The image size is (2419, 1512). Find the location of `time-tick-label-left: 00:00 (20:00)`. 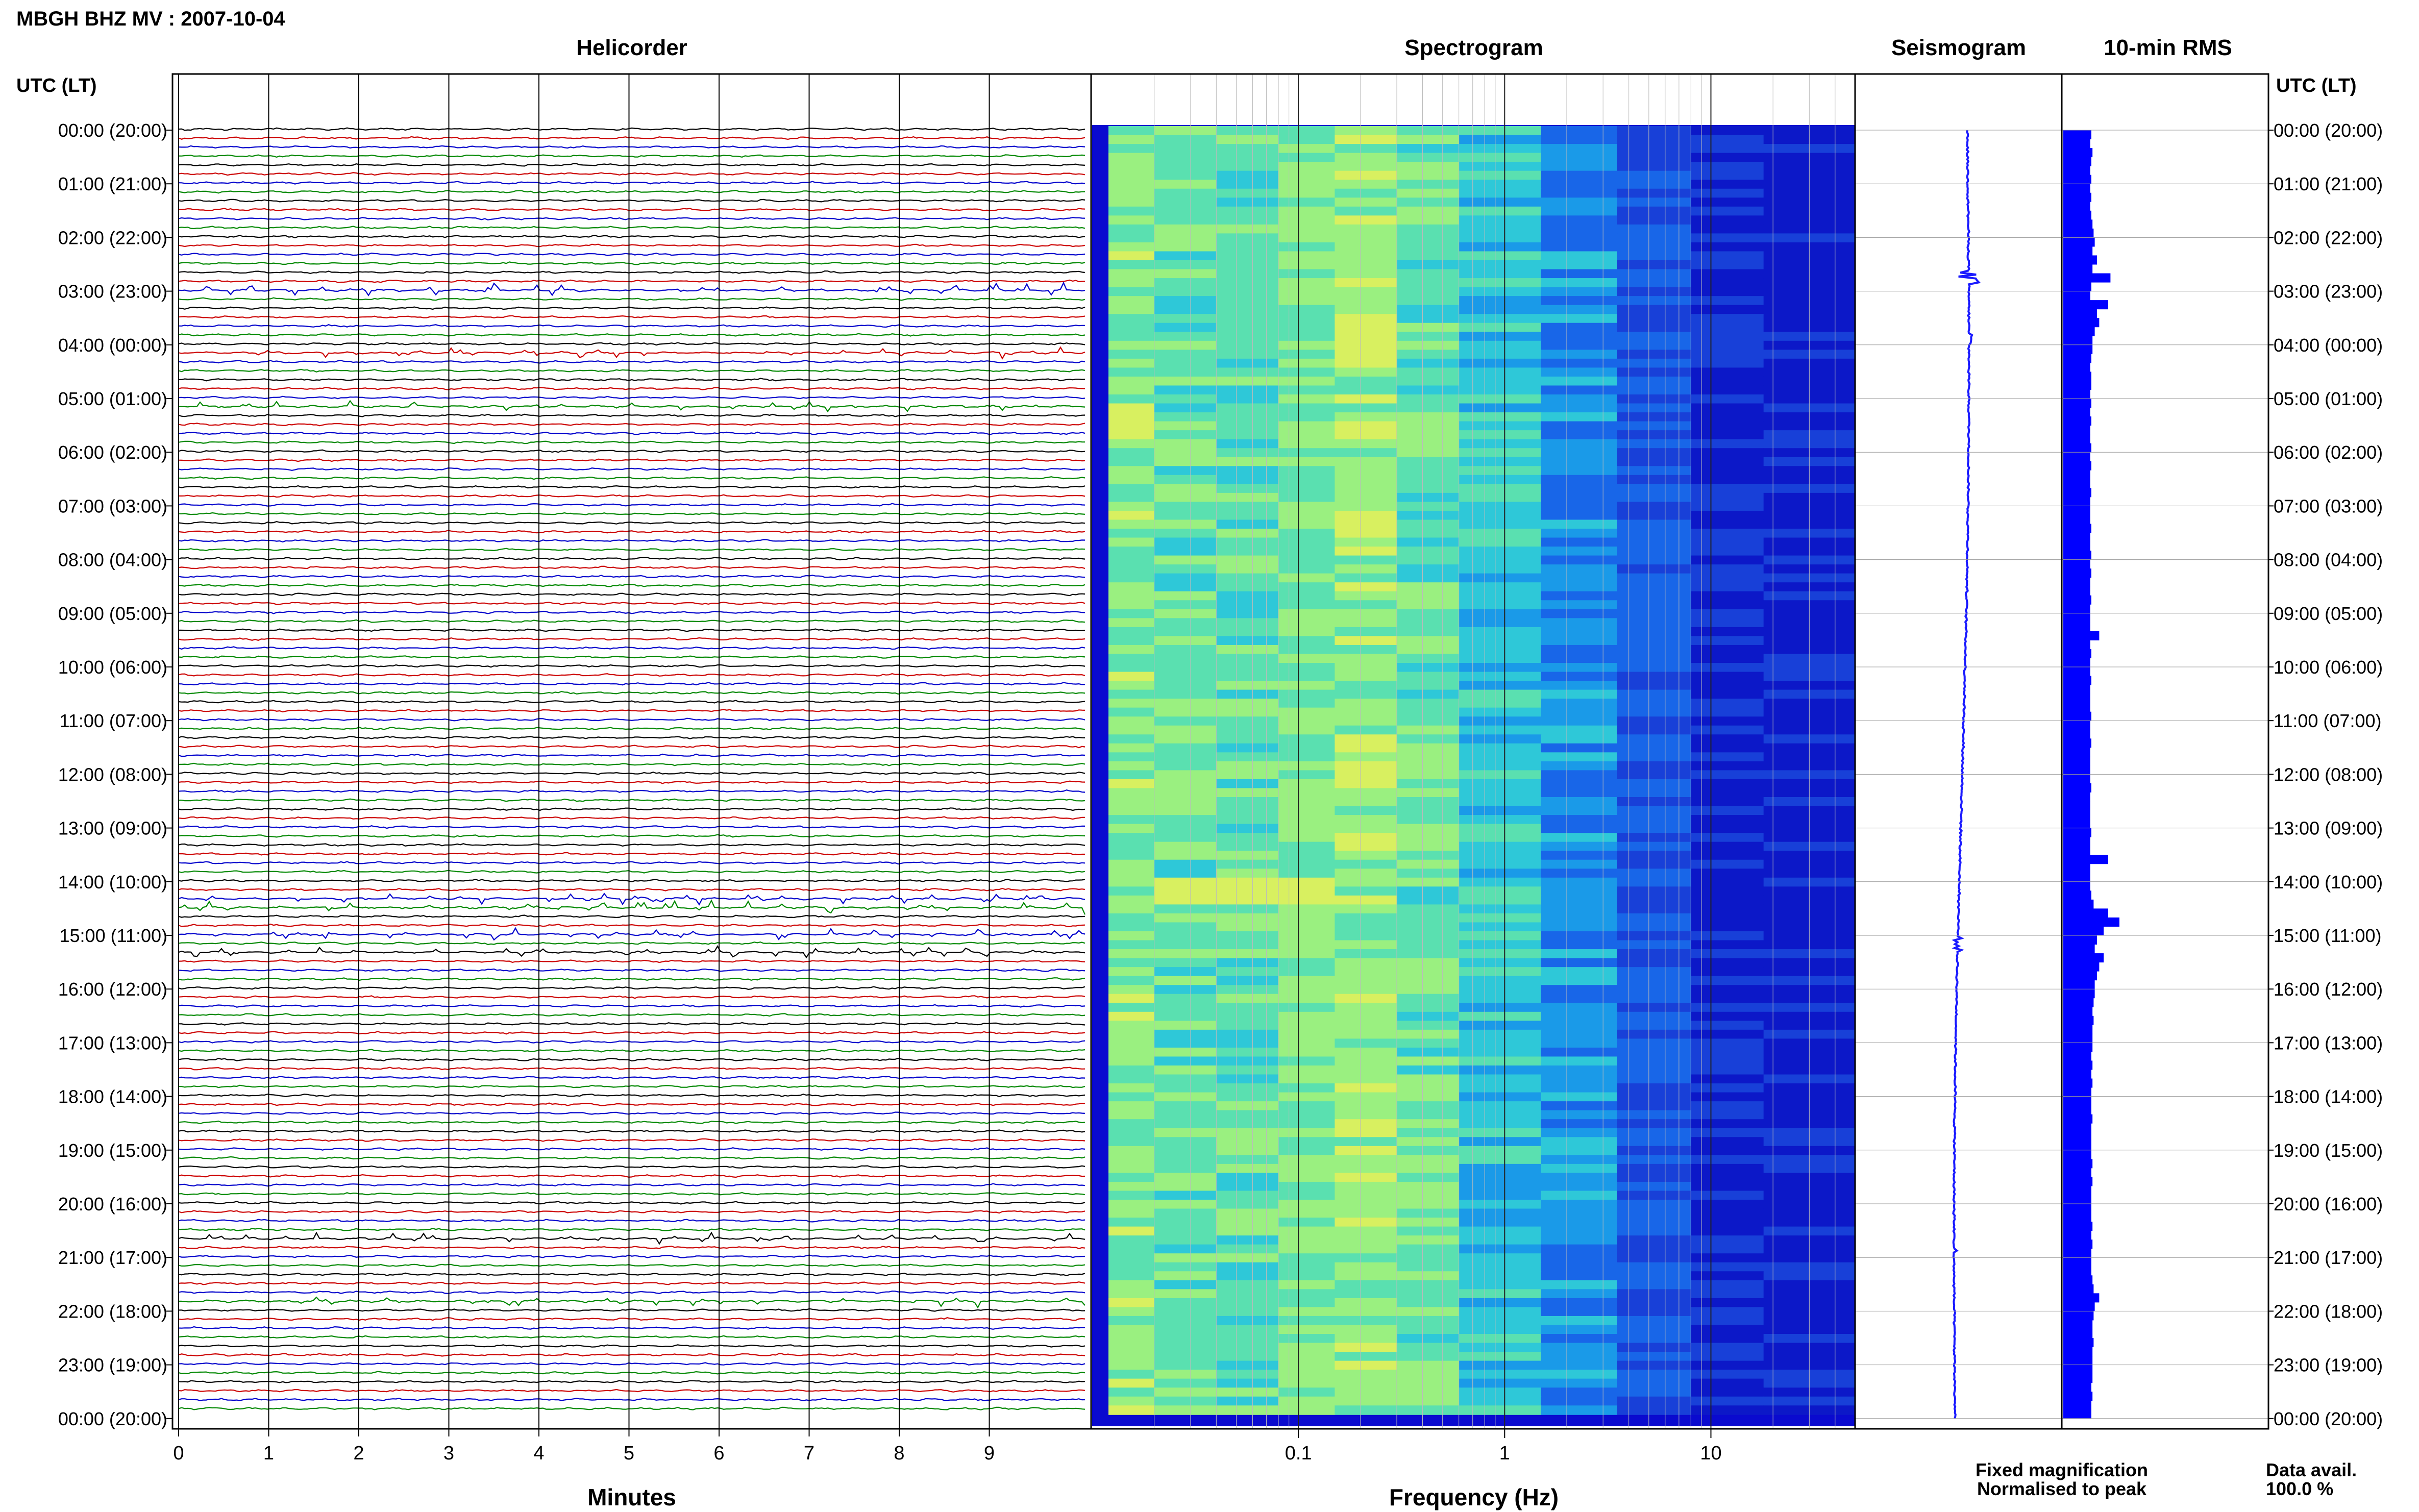

time-tick-label-left: 00:00 (20:00) is located at coordinates (112, 1418).